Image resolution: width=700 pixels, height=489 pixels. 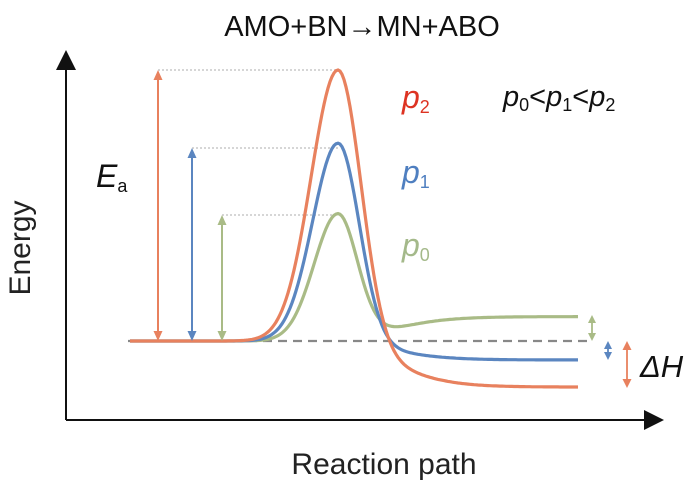 I want to click on pressure-relation: p0<p1<p2, so click(x=558, y=98).